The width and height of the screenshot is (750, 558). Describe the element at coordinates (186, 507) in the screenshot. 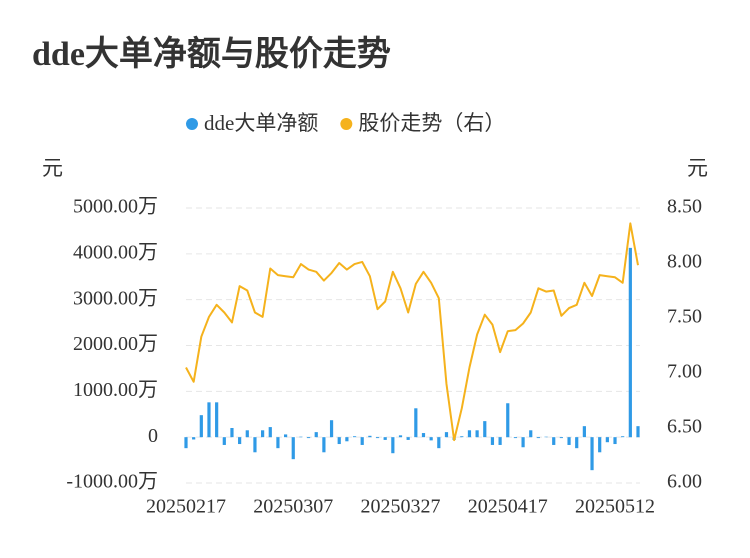

I see `x-tick-label: 20250217` at that location.